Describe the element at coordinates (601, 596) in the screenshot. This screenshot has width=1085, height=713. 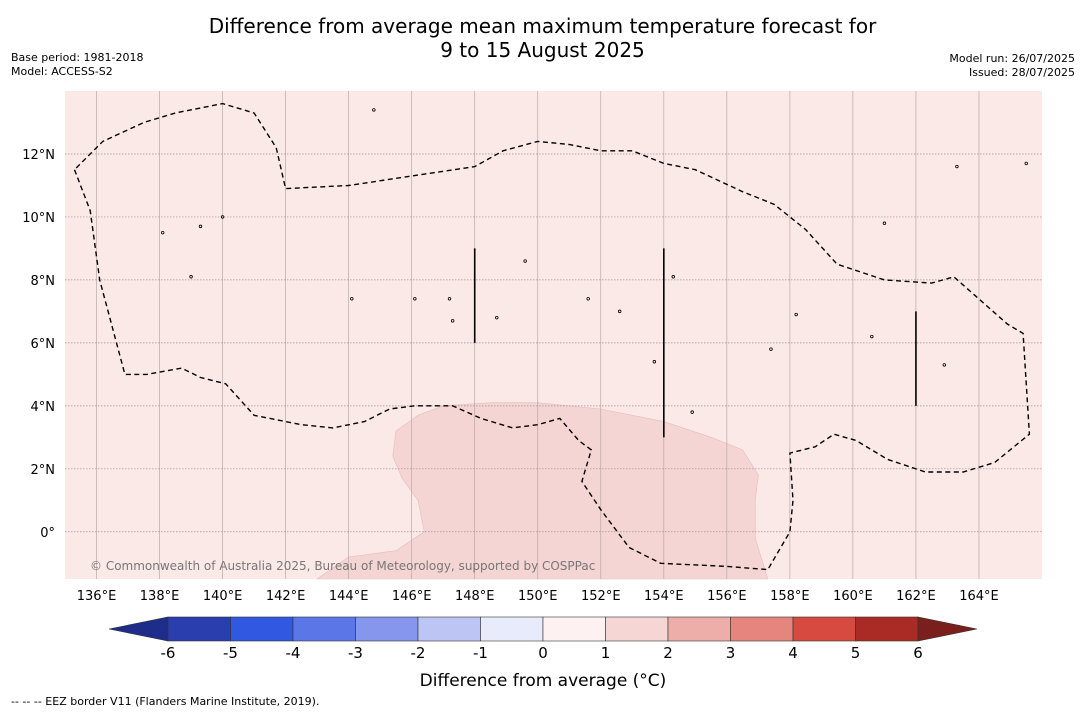
I see `longitude-tick-label: 152°E` at that location.